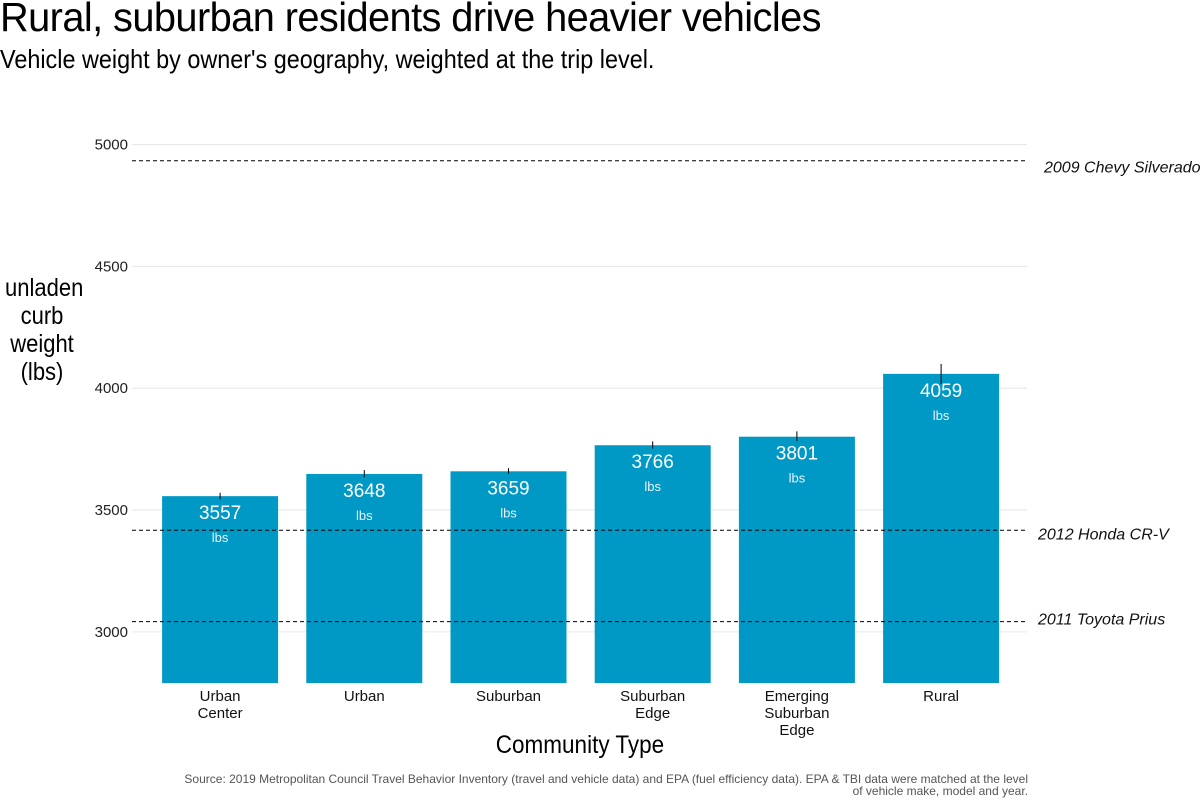 This screenshot has height=800, width=1200. What do you see at coordinates (1103, 534) in the screenshot?
I see `reference-line-label: 2012 Honda CR-V` at bounding box center [1103, 534].